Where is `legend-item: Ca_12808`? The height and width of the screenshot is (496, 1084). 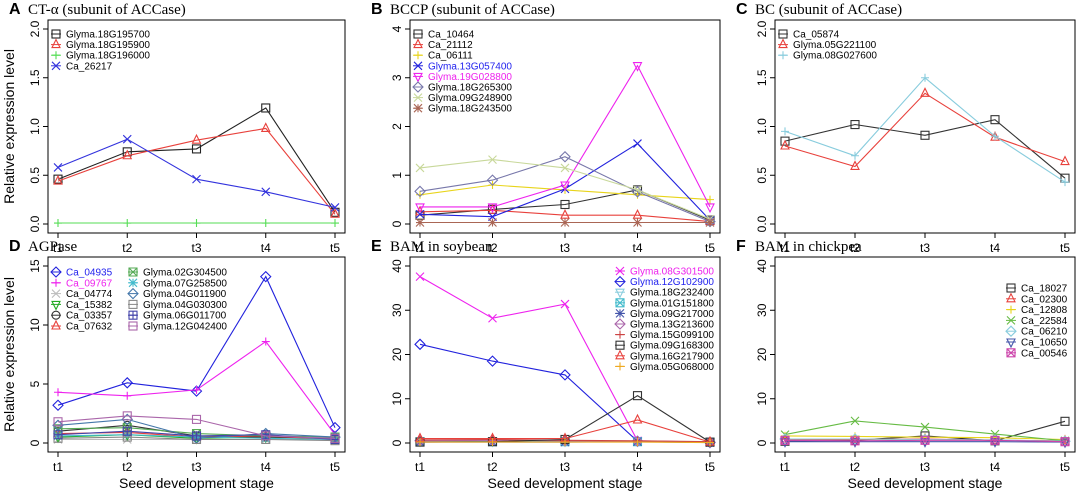
legend-item: Ca_12808 is located at coordinates (1037, 310).